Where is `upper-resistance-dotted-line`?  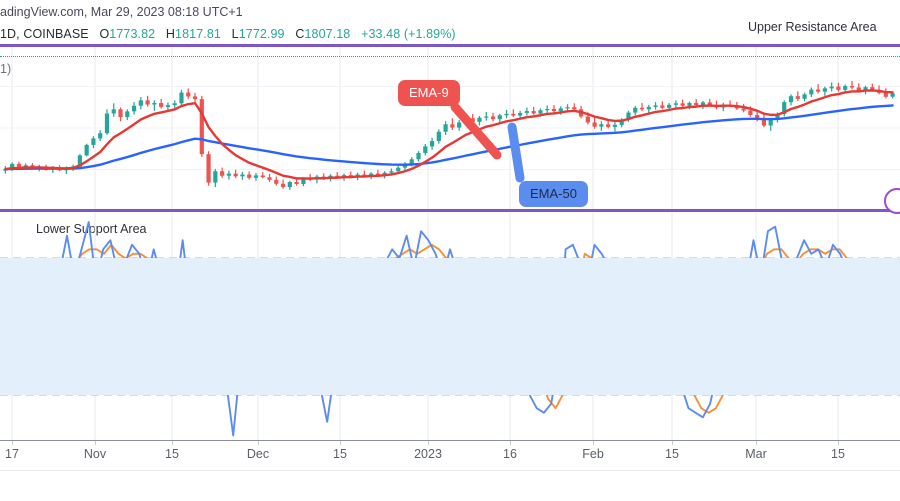
upper-resistance-dotted-line is located at coordinates (450, 56).